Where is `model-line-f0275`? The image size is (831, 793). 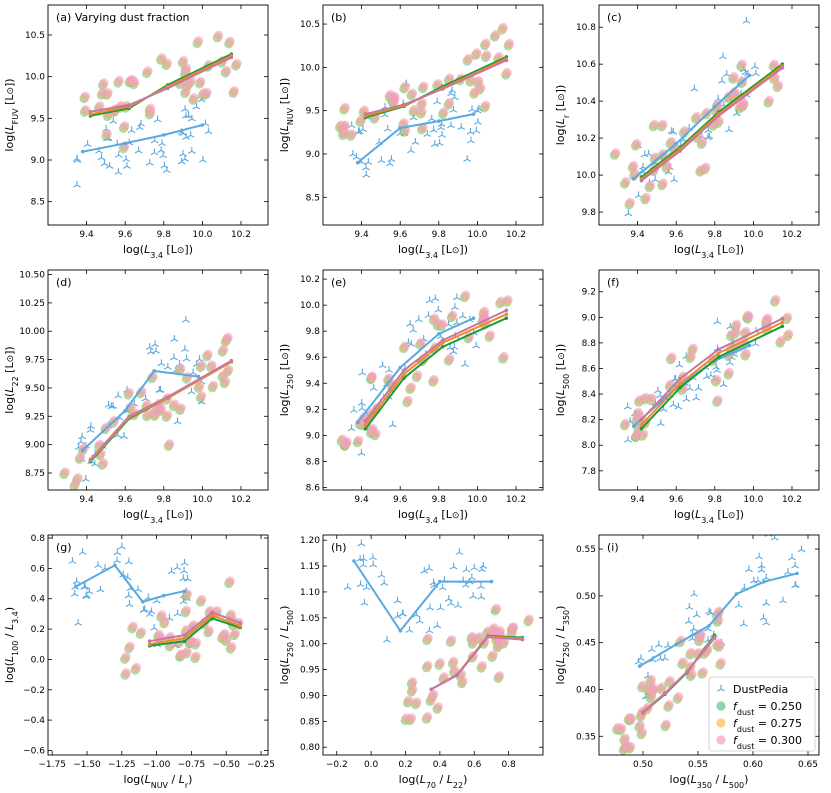
model-line-f0275 is located at coordinates (711, 373).